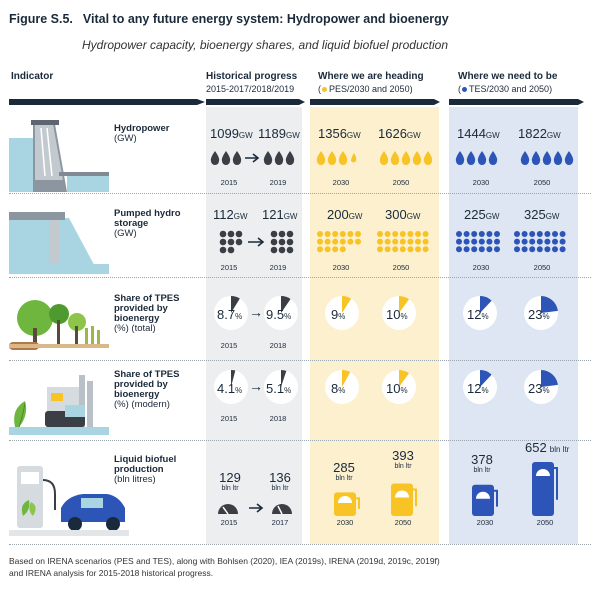 The image size is (600, 603). What do you see at coordinates (459, 89) in the screenshot?
I see `need-subheader-open: (` at bounding box center [459, 89].